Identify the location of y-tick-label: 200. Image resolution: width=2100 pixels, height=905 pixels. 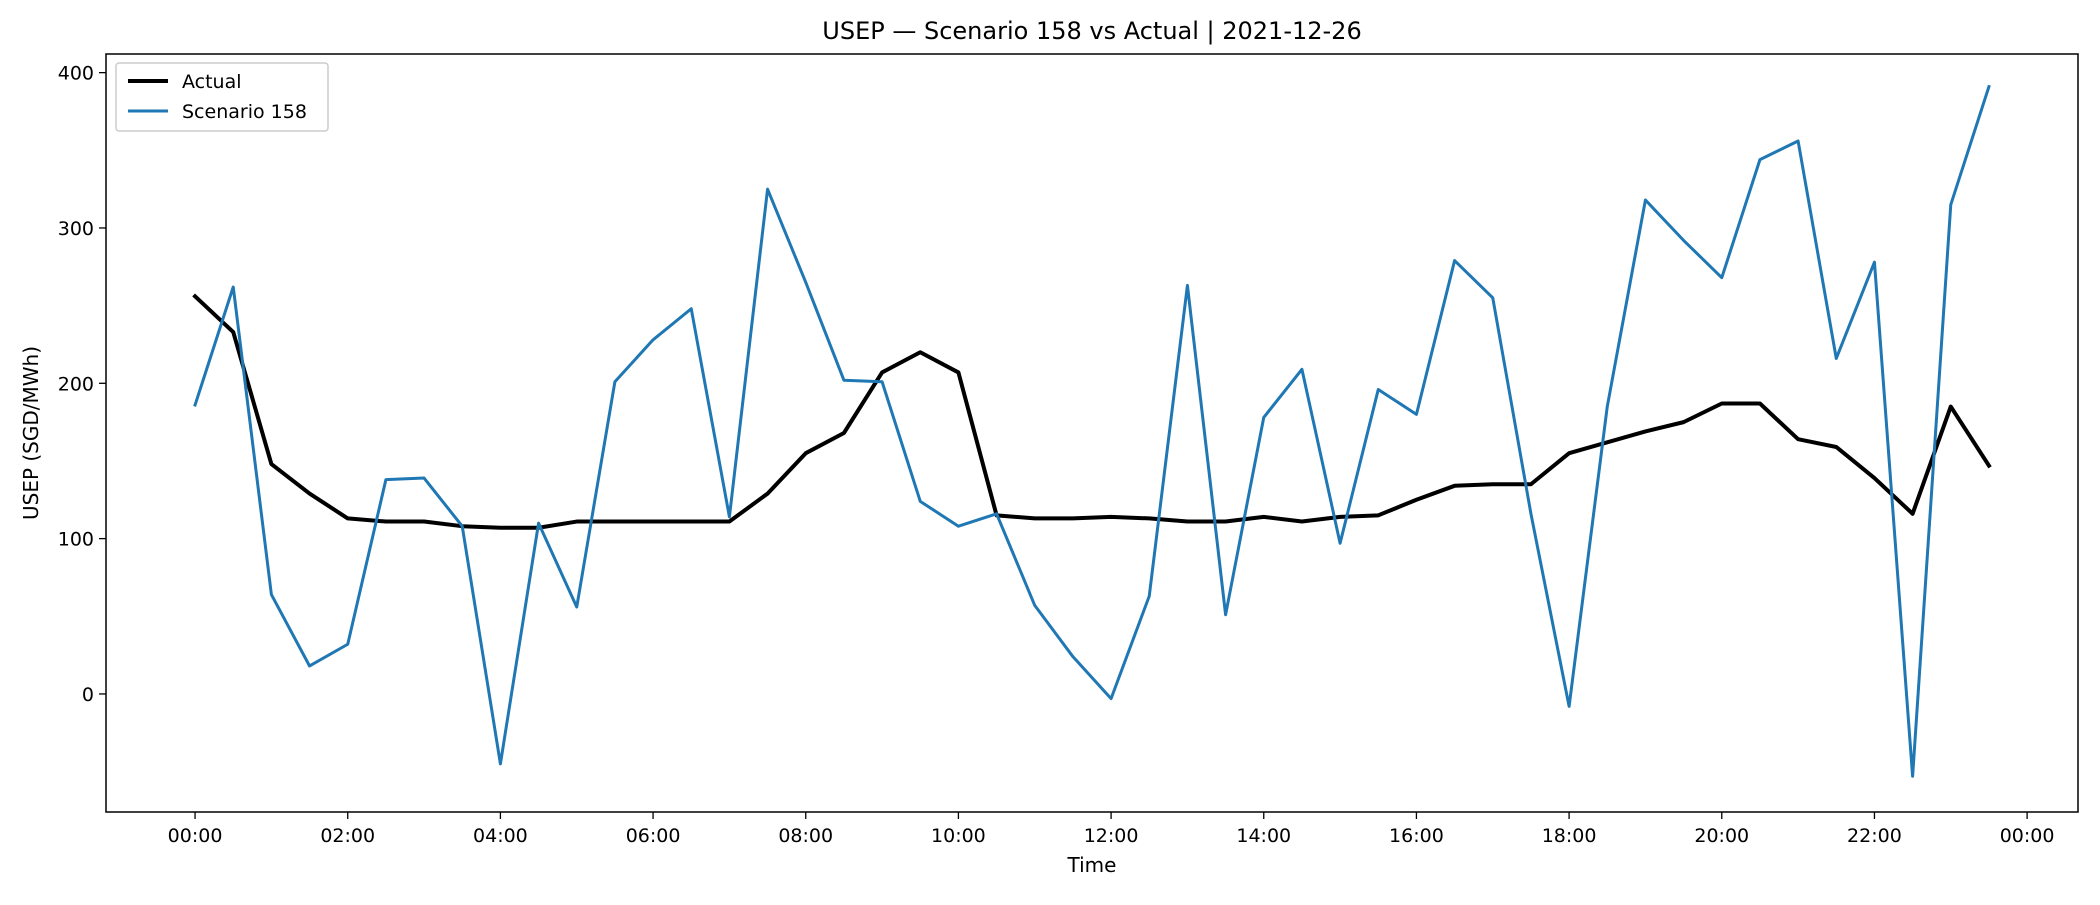
(76, 384).